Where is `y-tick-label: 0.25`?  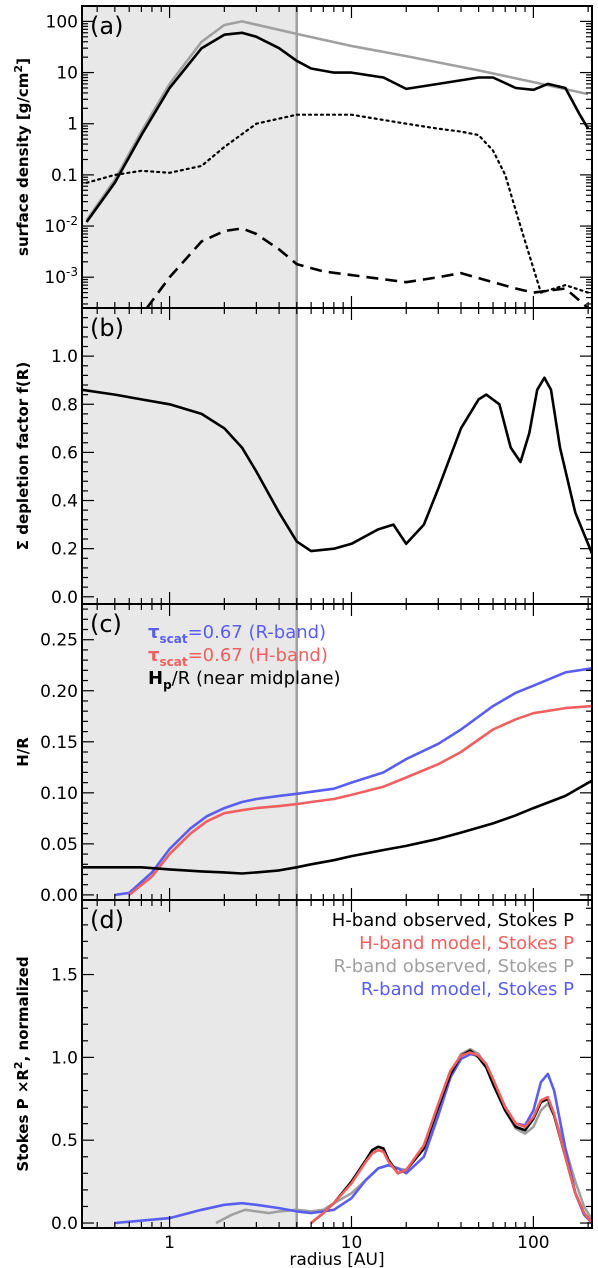
y-tick-label: 0.25 is located at coordinates (59, 641).